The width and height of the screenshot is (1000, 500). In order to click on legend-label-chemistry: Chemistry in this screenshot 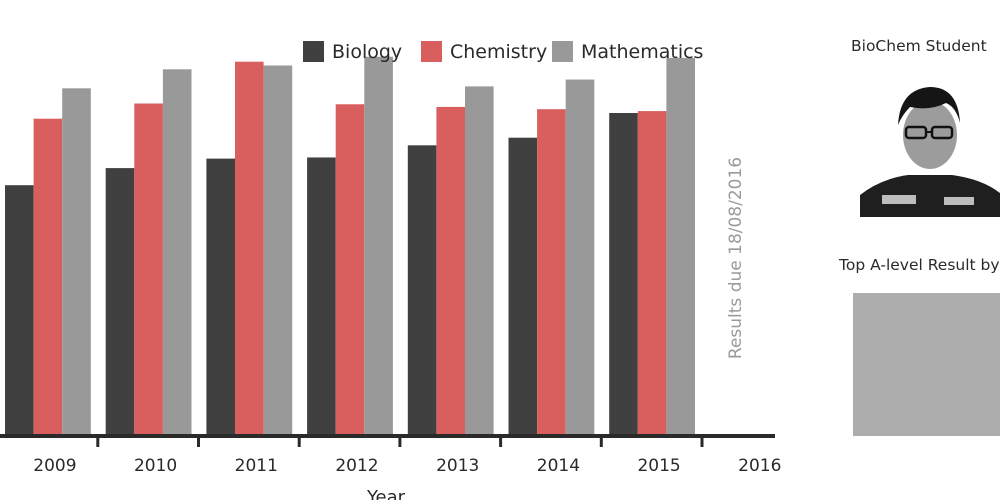, I will do `click(498, 52)`.